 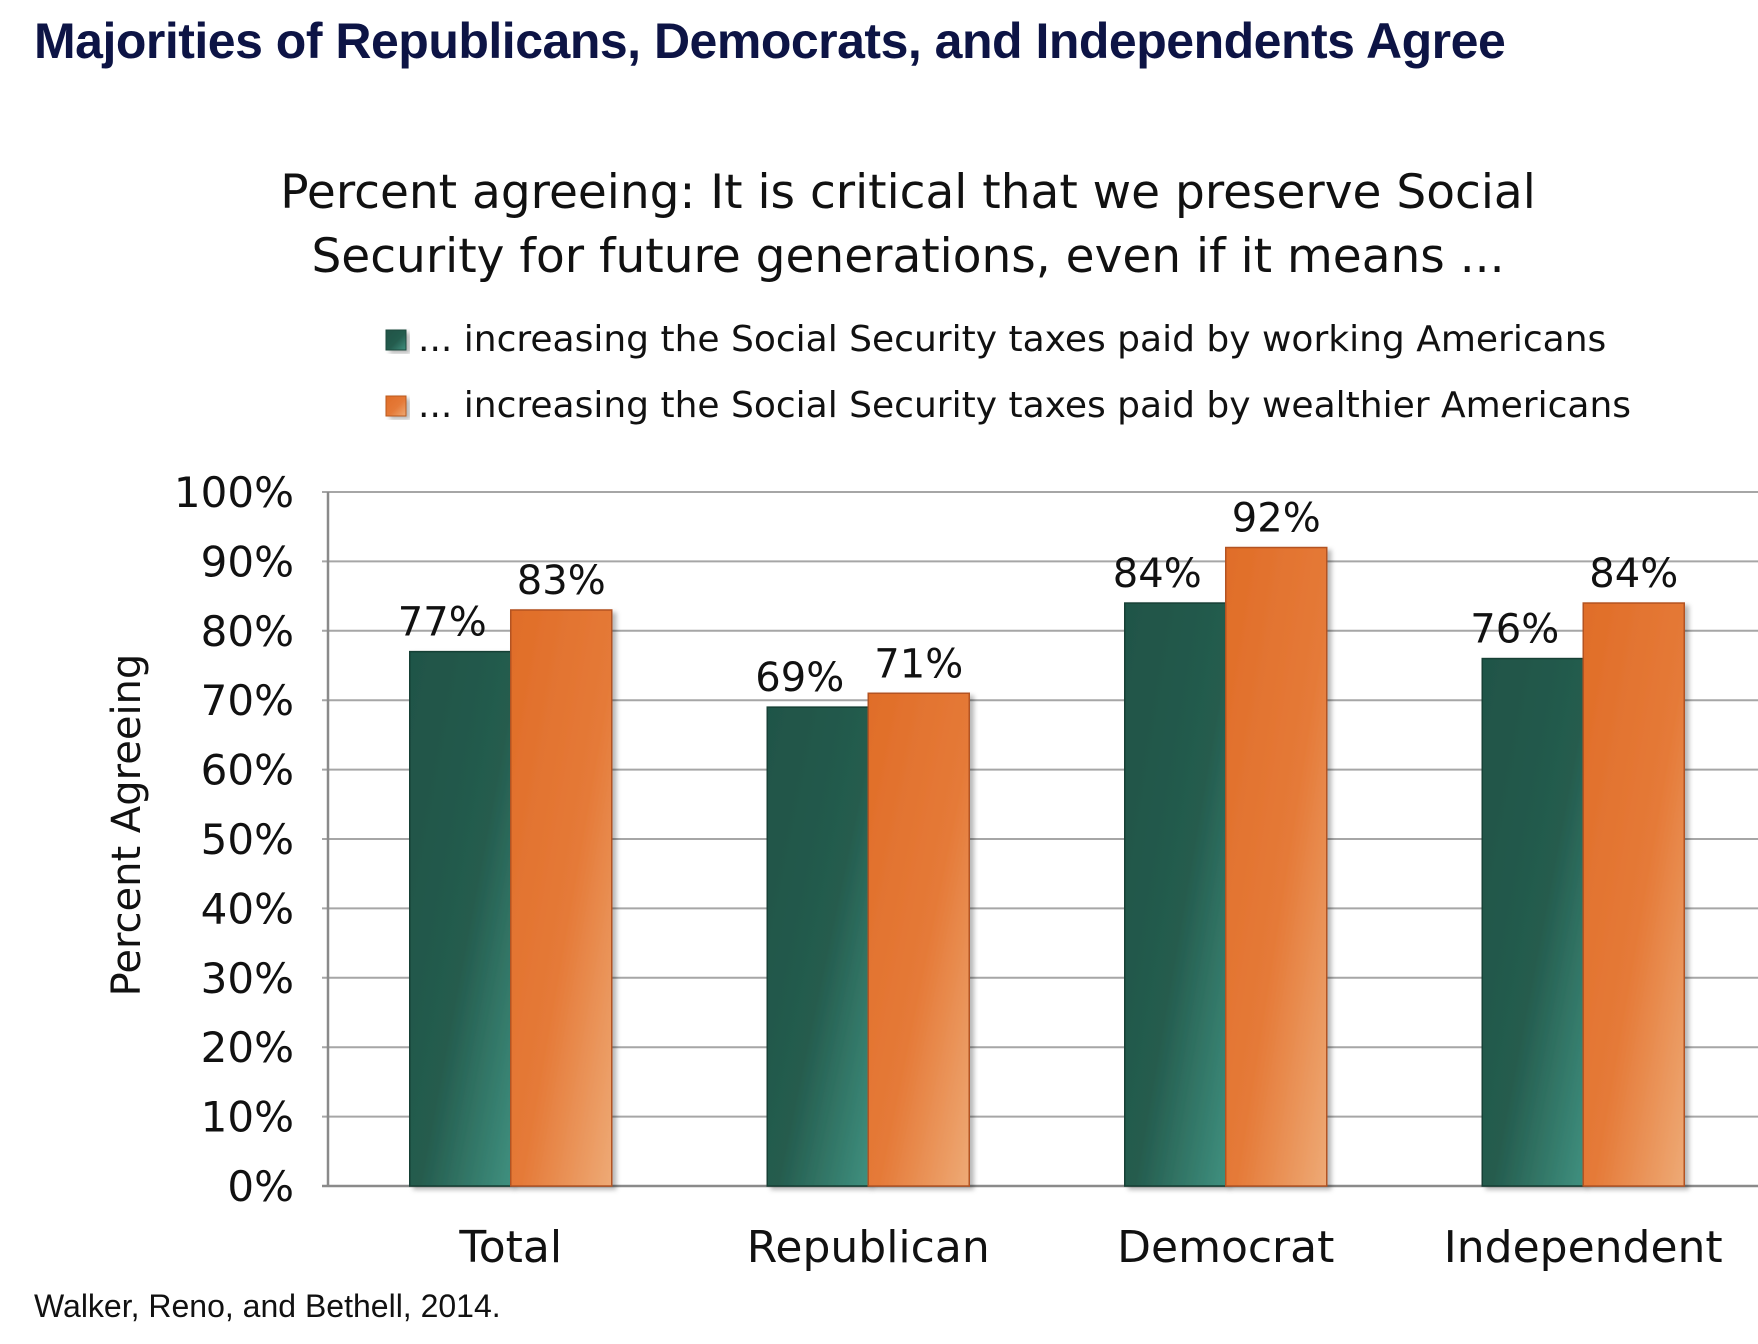 What do you see at coordinates (1514, 630) in the screenshot?
I see `data-label: 76%` at bounding box center [1514, 630].